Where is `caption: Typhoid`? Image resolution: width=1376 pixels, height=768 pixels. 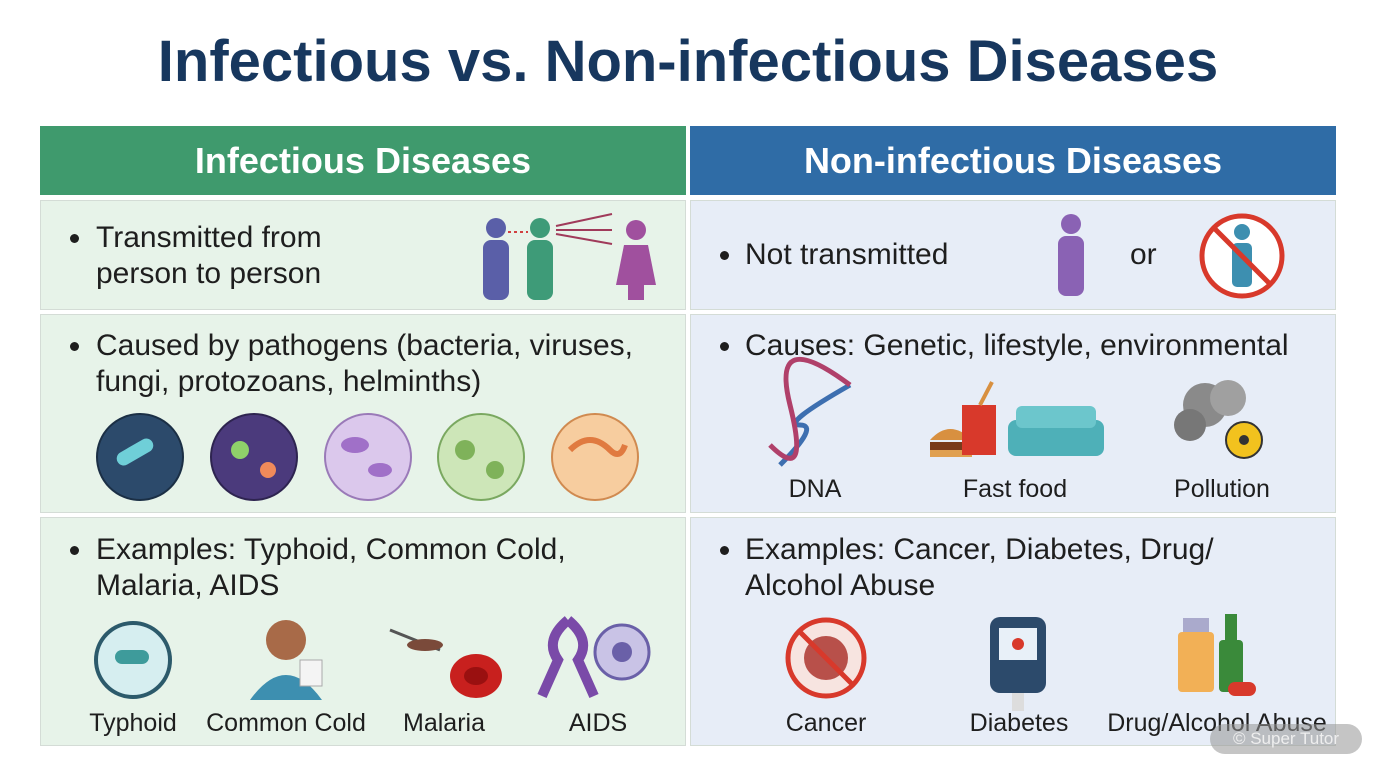 caption: Typhoid is located at coordinates (133, 723).